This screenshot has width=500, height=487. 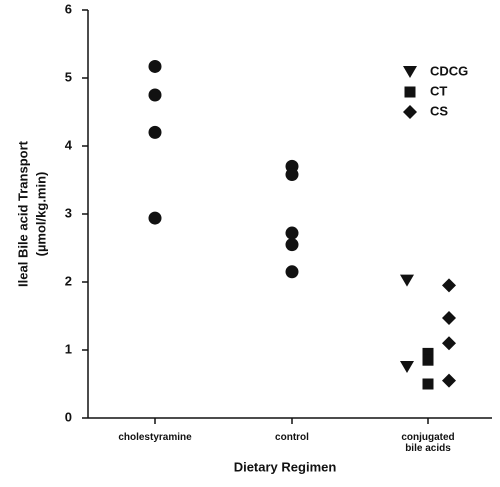 I want to click on x-tick-label-box: cholestyramine, so click(x=155, y=437).